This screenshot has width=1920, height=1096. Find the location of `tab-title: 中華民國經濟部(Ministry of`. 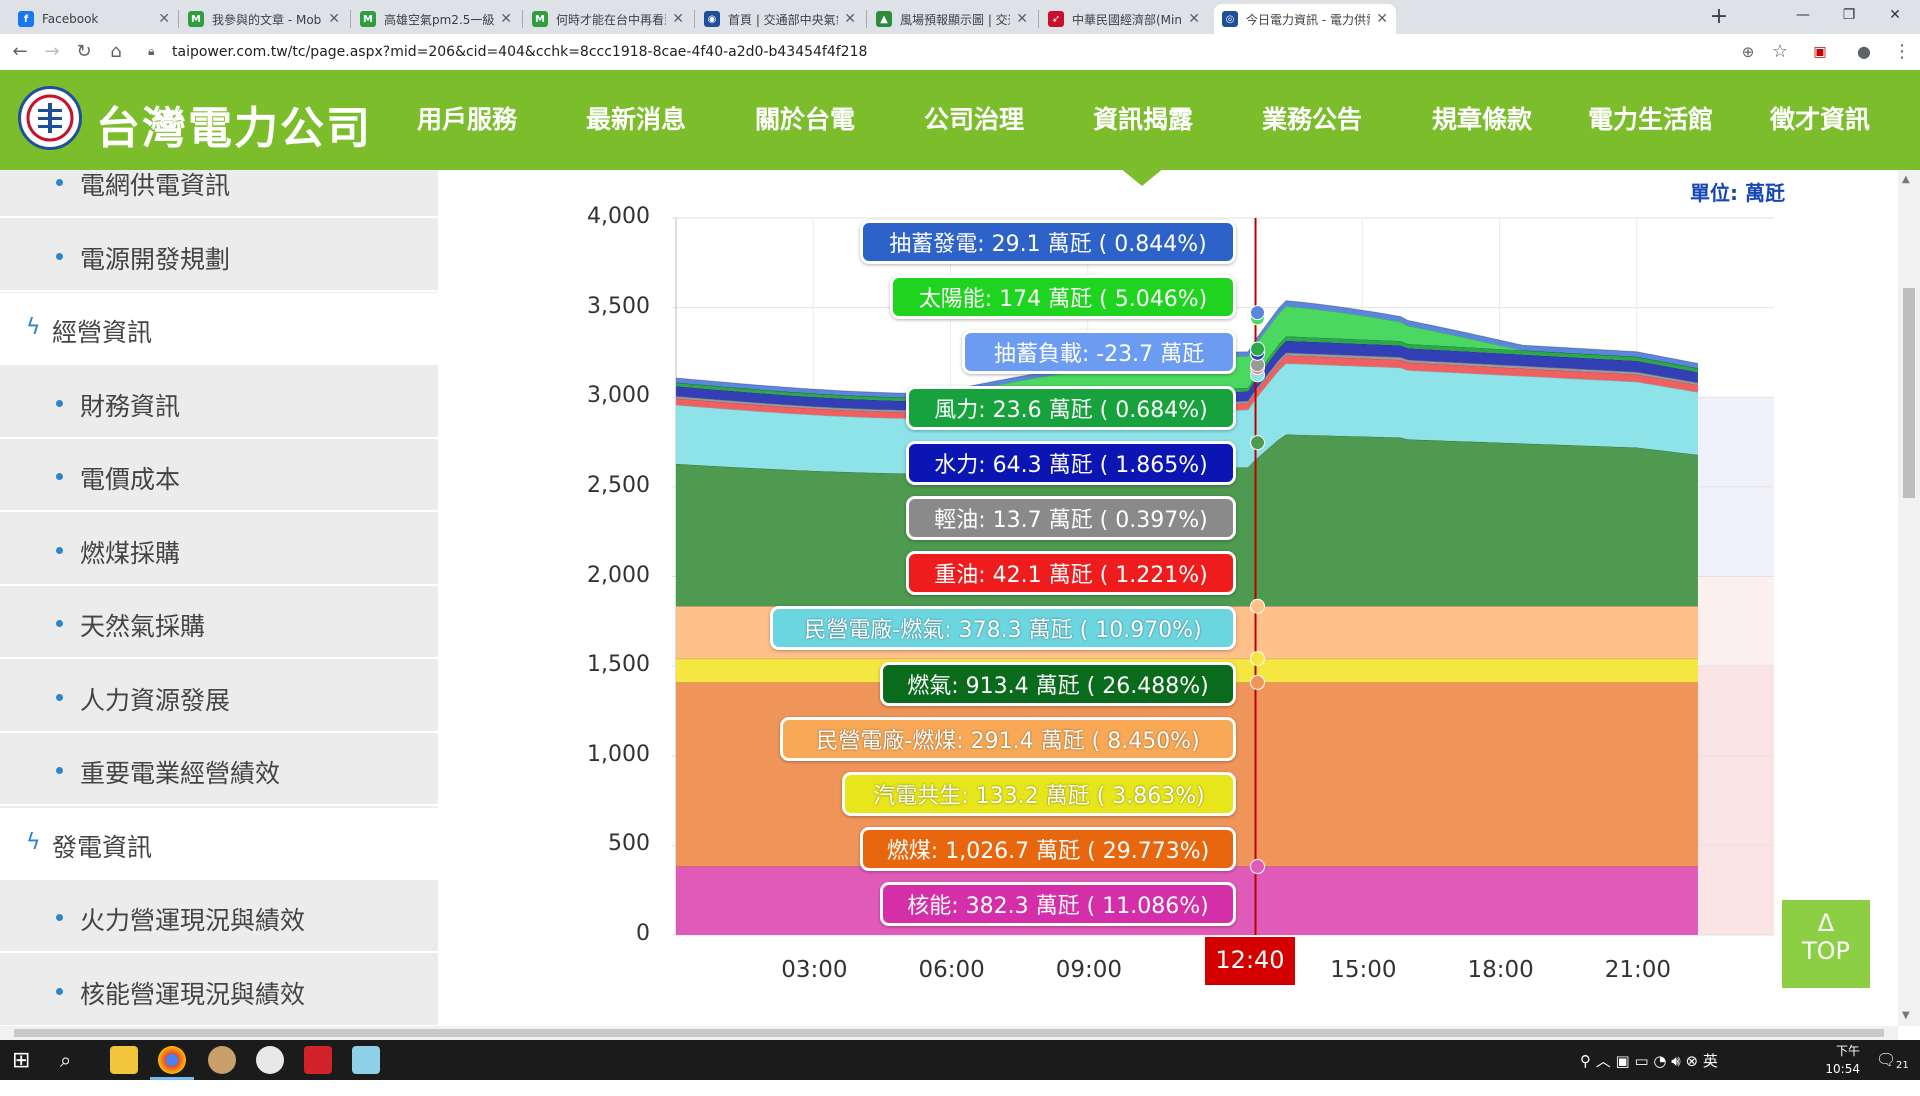

tab-title: 中華民國經濟部(Ministry of is located at coordinates (1127, 19).